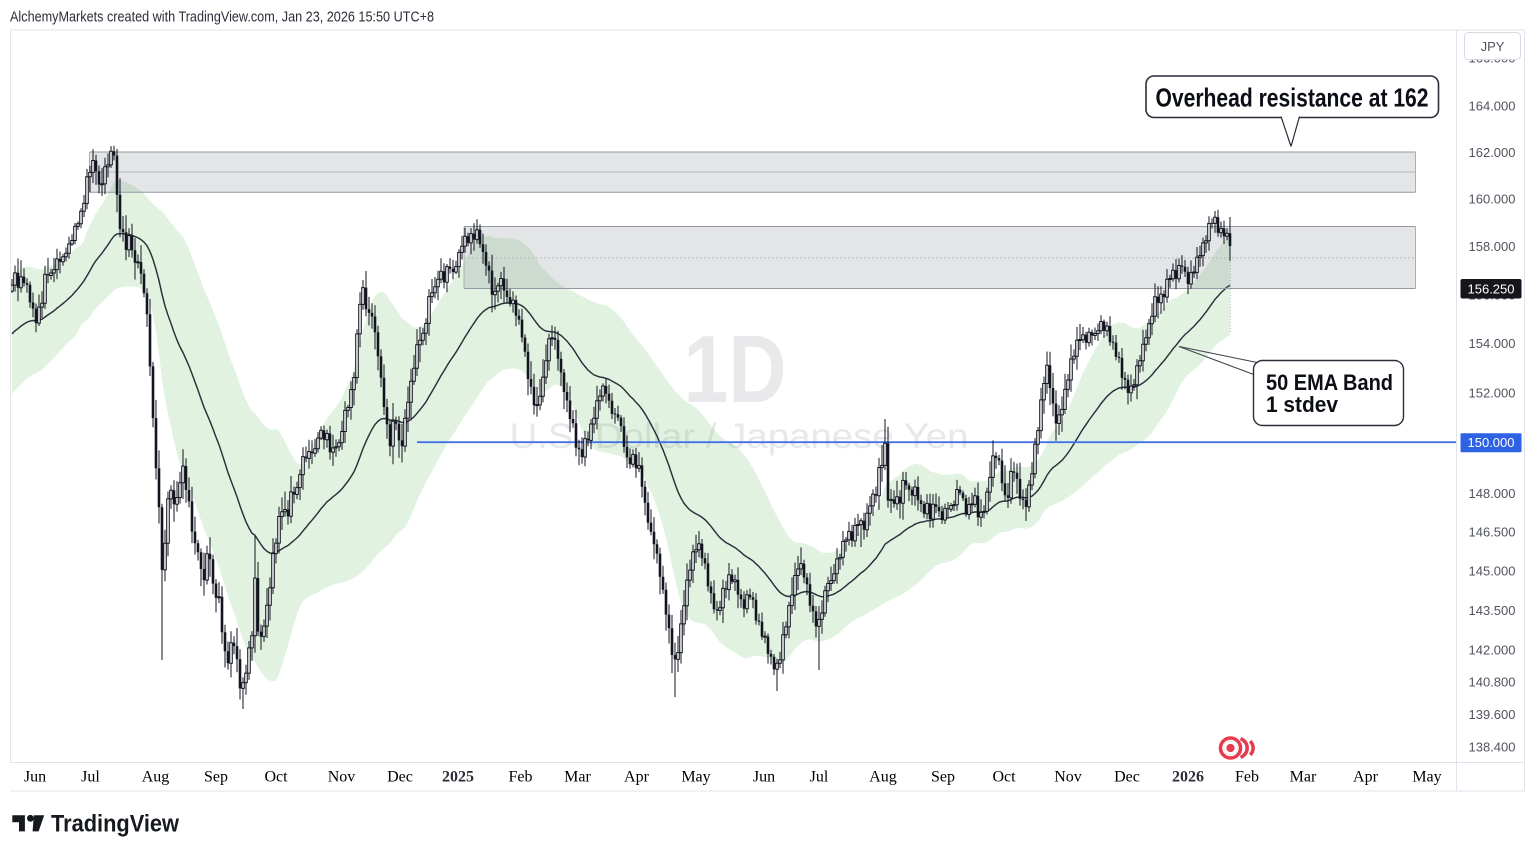  I want to click on svg-text: 164.000, so click(1492, 106).